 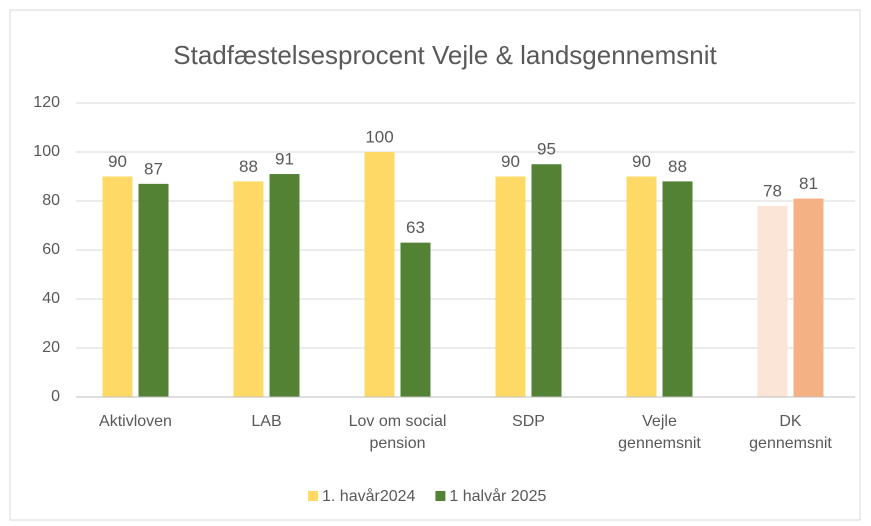 What do you see at coordinates (546, 149) in the screenshot?
I see `data-label: 95` at bounding box center [546, 149].